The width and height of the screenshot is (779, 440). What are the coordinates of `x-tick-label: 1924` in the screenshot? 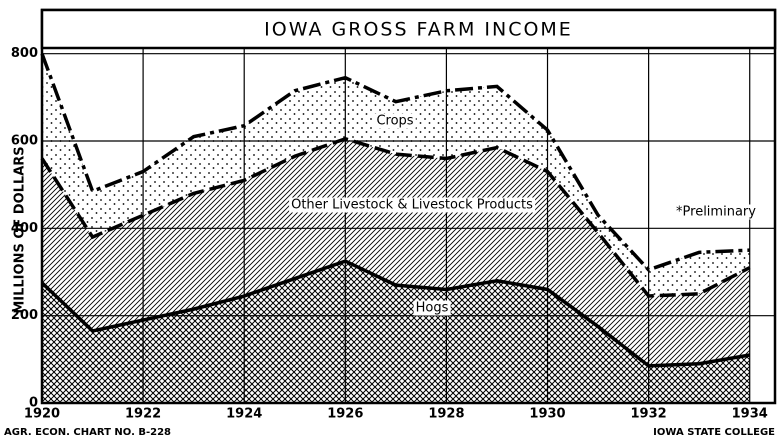 It's located at (244, 414).